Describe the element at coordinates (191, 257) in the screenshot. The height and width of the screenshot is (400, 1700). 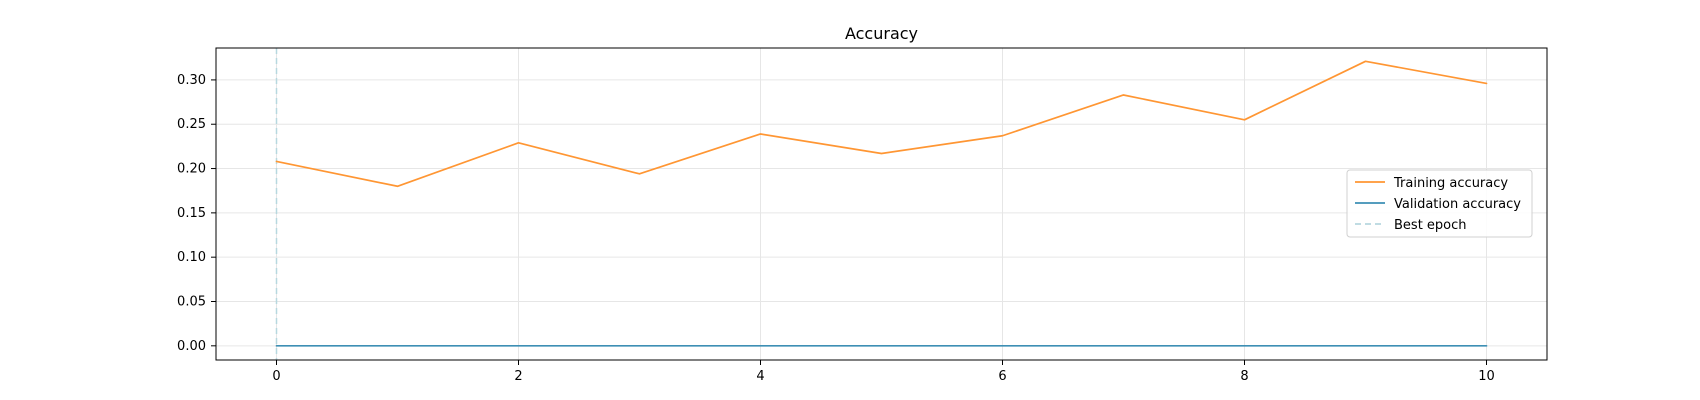
I see `y-tick-label-2: 0.10` at that location.